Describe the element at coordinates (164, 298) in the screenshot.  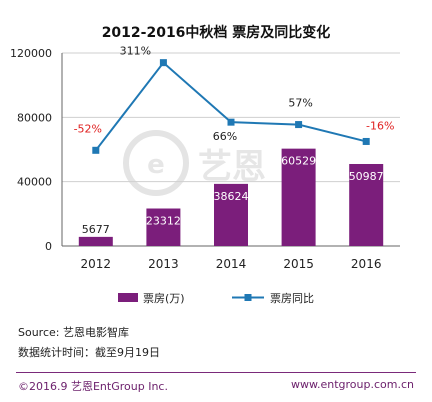
I see `legend-bar-label: 票房(万)` at that location.